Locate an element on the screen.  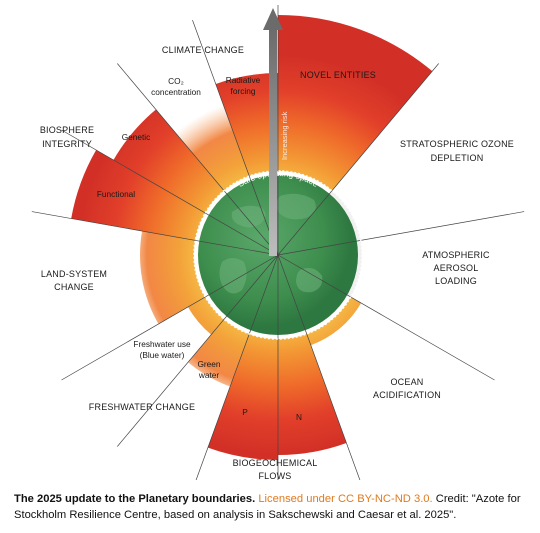
biosphere-integrity-label-line2: INTEGRITY is located at coordinates (67, 144).